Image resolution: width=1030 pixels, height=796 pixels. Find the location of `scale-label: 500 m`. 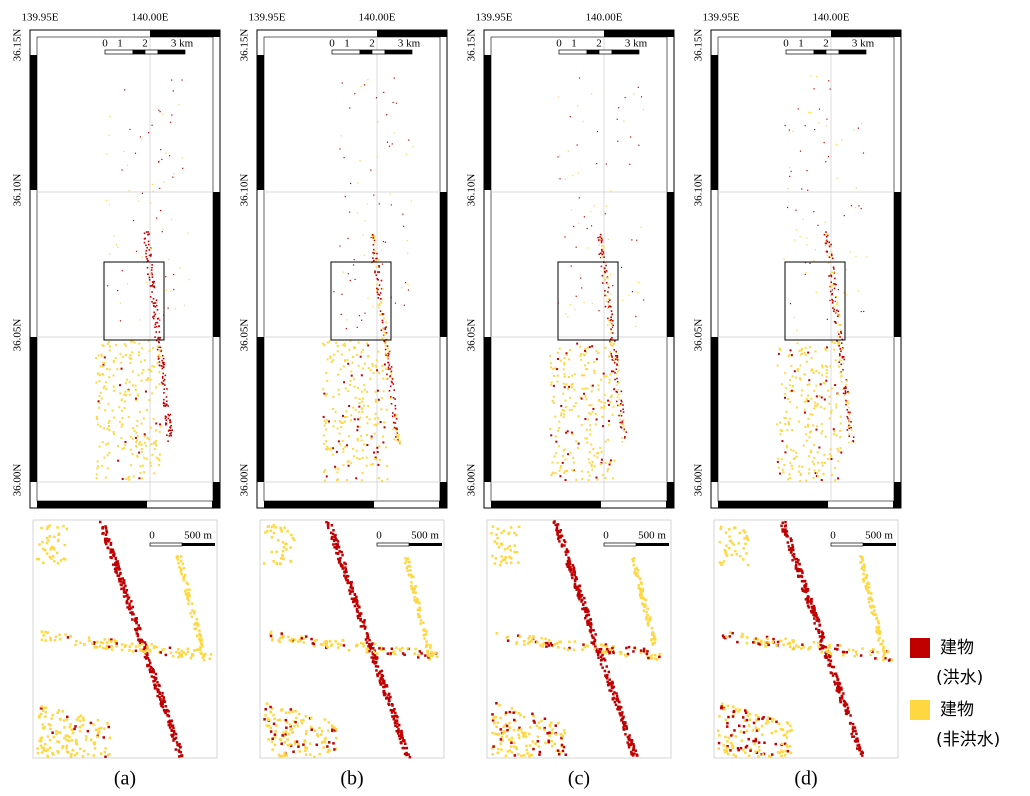

scale-label: 500 m is located at coordinates (425, 536).